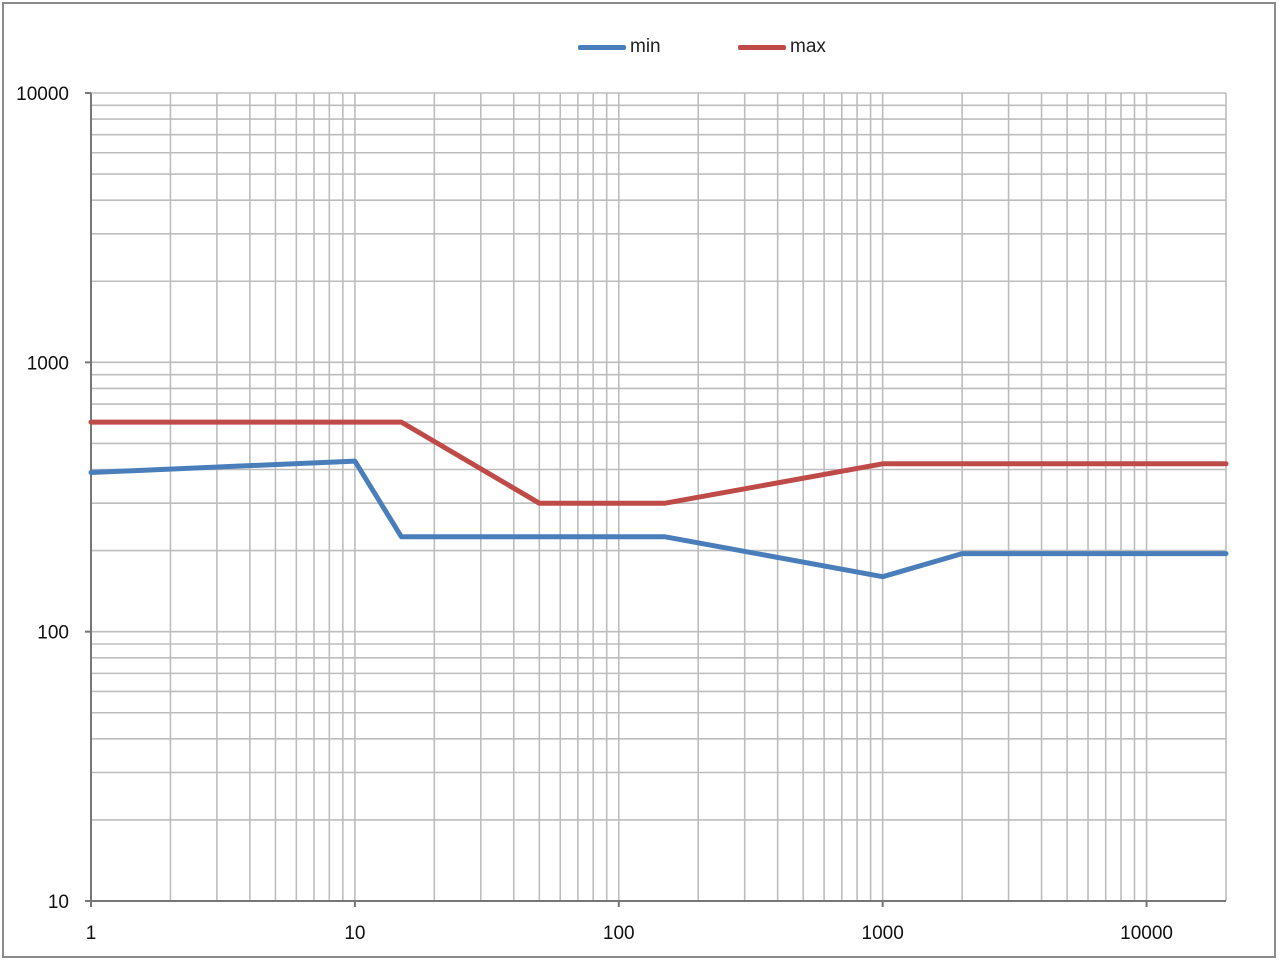 This screenshot has height=962, width=1280. Describe the element at coordinates (619, 933) in the screenshot. I see `x-tick-label: 100` at that location.